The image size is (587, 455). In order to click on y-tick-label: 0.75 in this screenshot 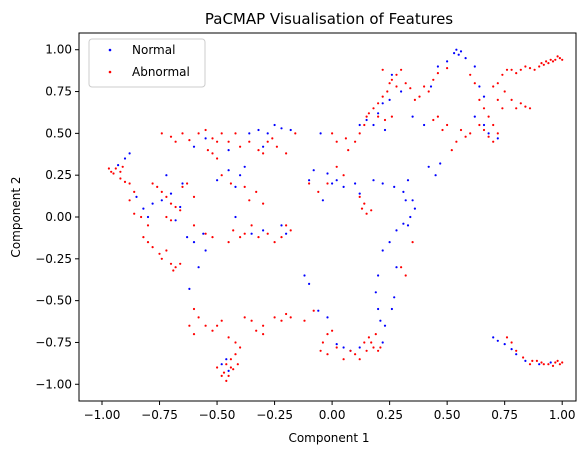, I will do `click(58, 92)`.